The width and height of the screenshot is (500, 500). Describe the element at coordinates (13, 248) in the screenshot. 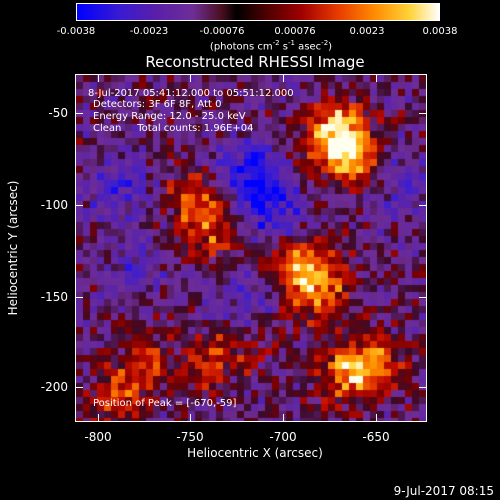

I see `y-axis-label: Heliocentric Y (arcsec)` at that location.